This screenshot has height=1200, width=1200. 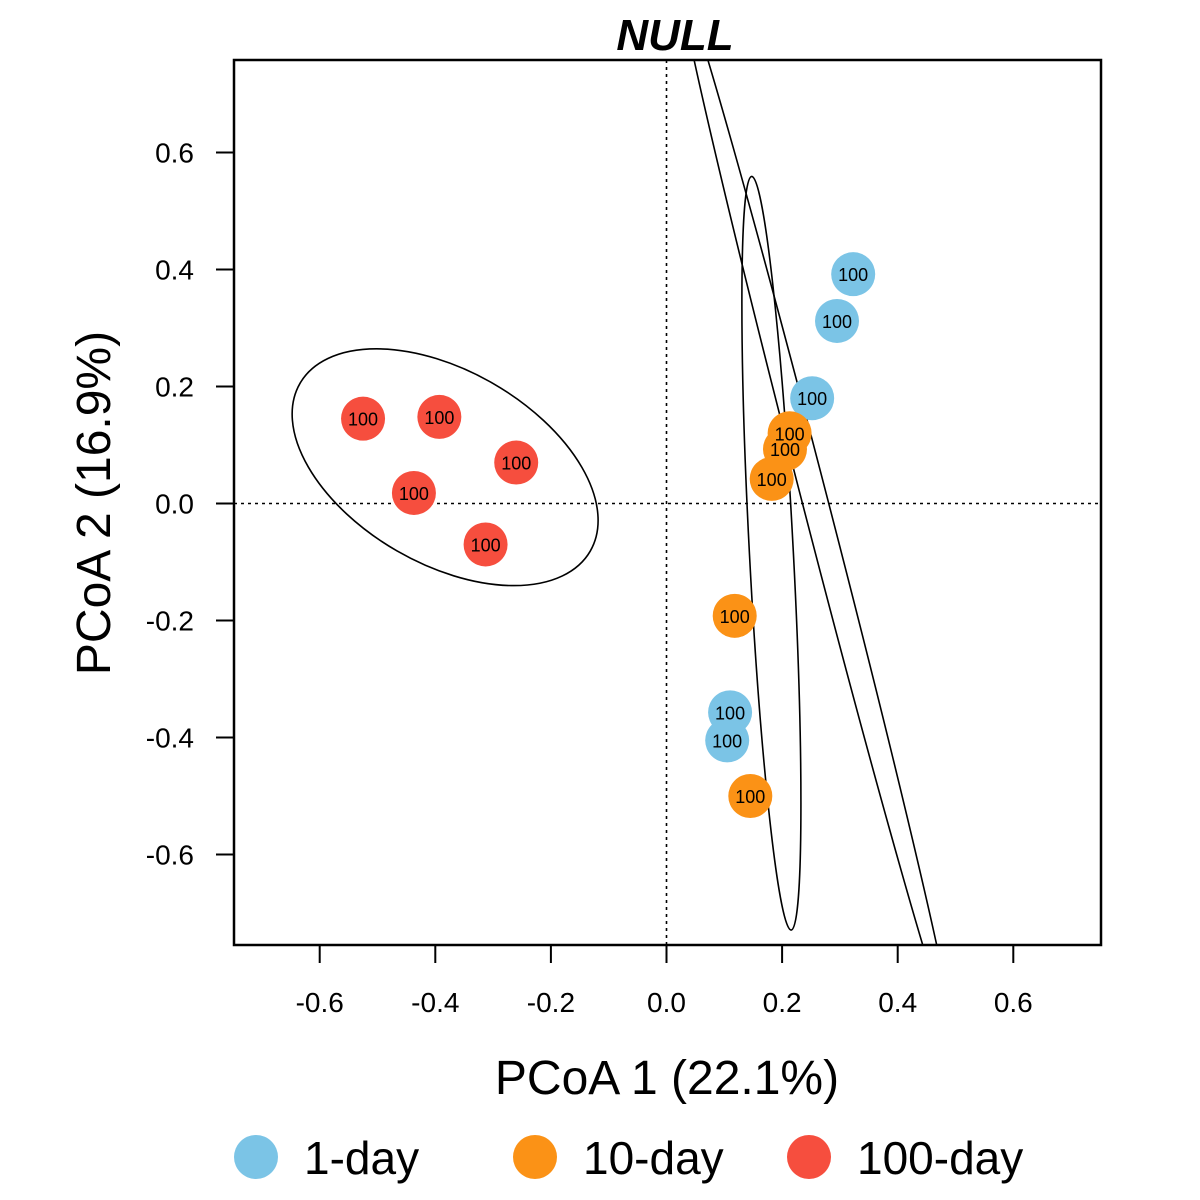 I want to click on y-tick-label: 0.2, so click(x=174, y=387).